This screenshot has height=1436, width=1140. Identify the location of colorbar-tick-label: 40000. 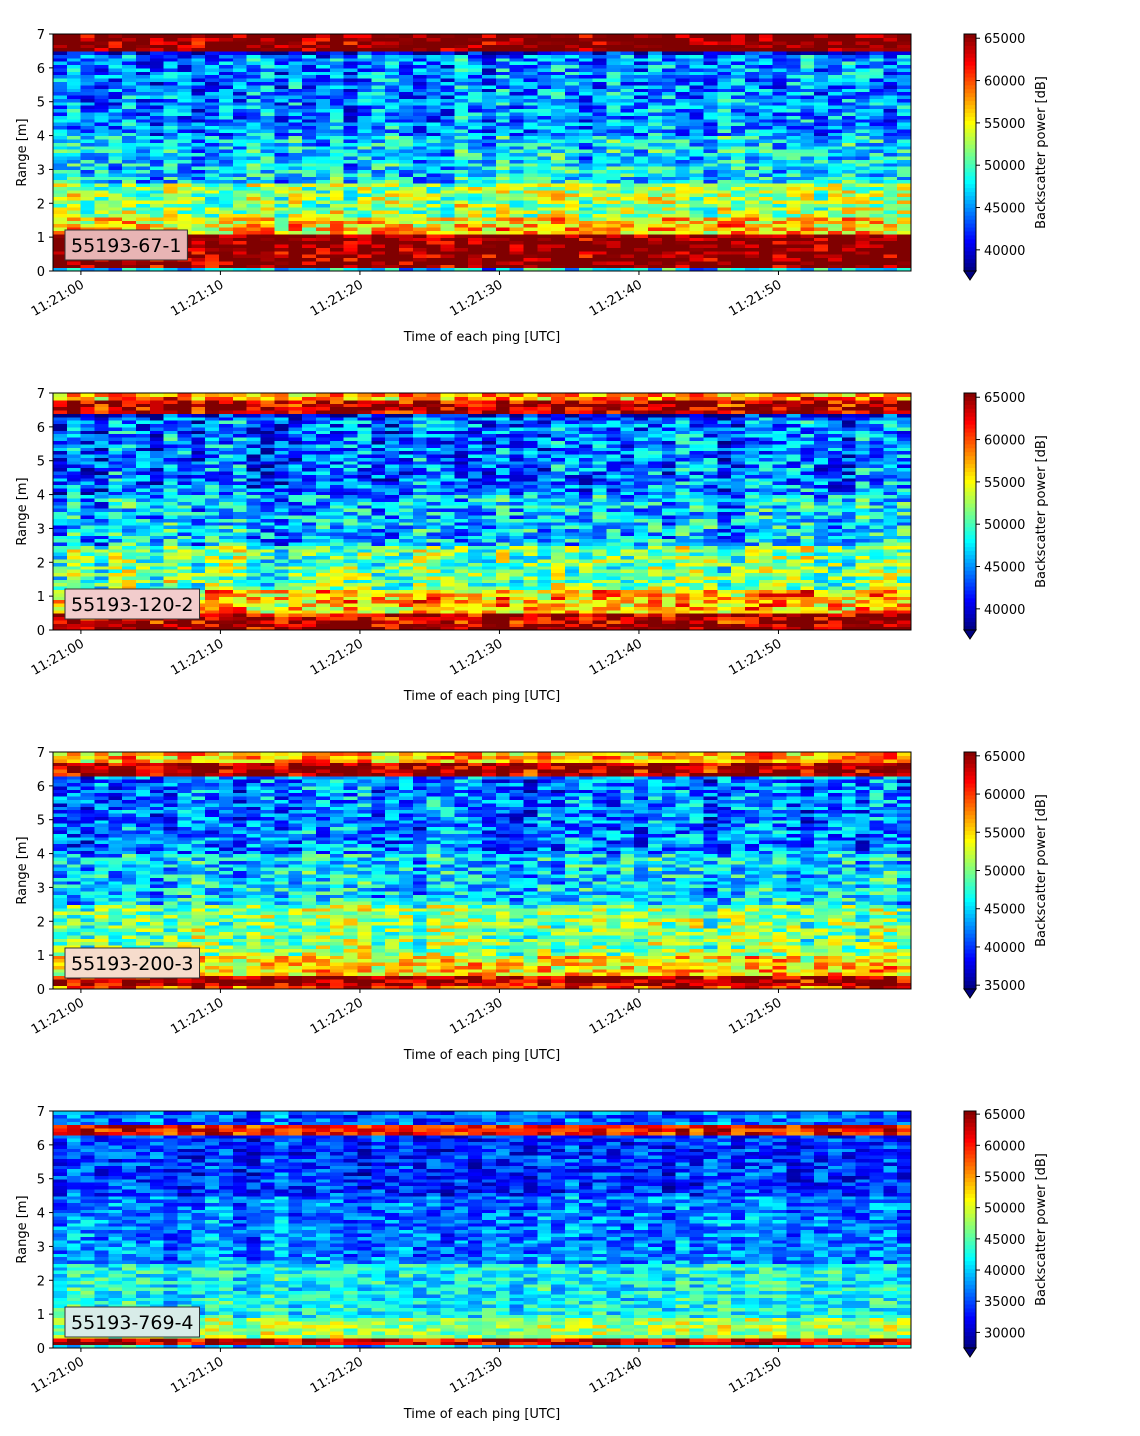
(1004, 251).